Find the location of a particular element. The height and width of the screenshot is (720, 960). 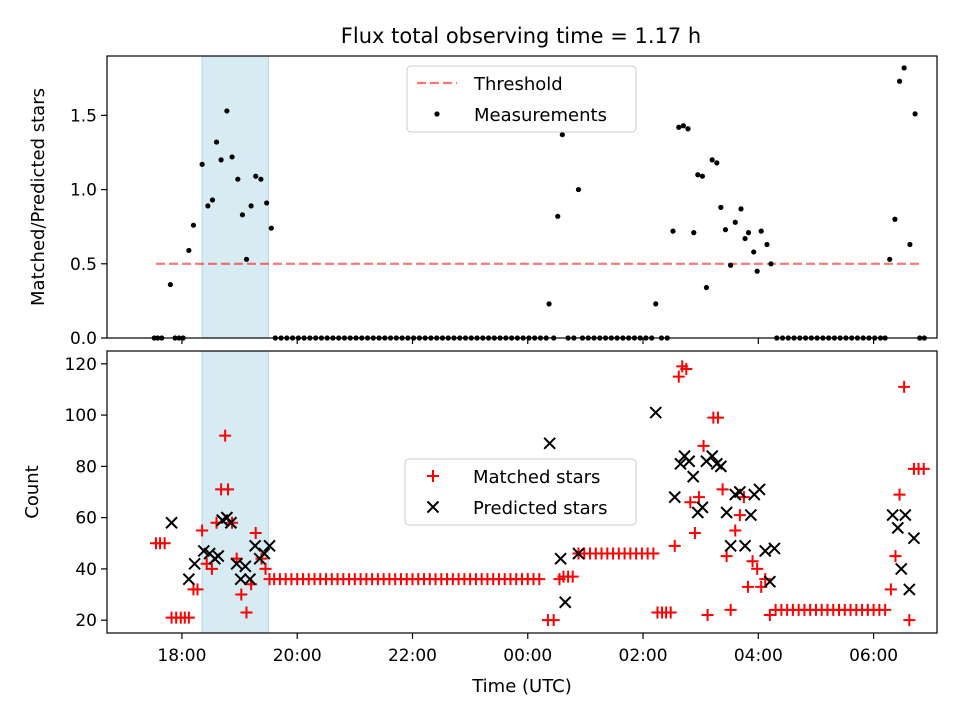

chart-title: Flux total observing time = 1.17 h is located at coordinates (521, 36).